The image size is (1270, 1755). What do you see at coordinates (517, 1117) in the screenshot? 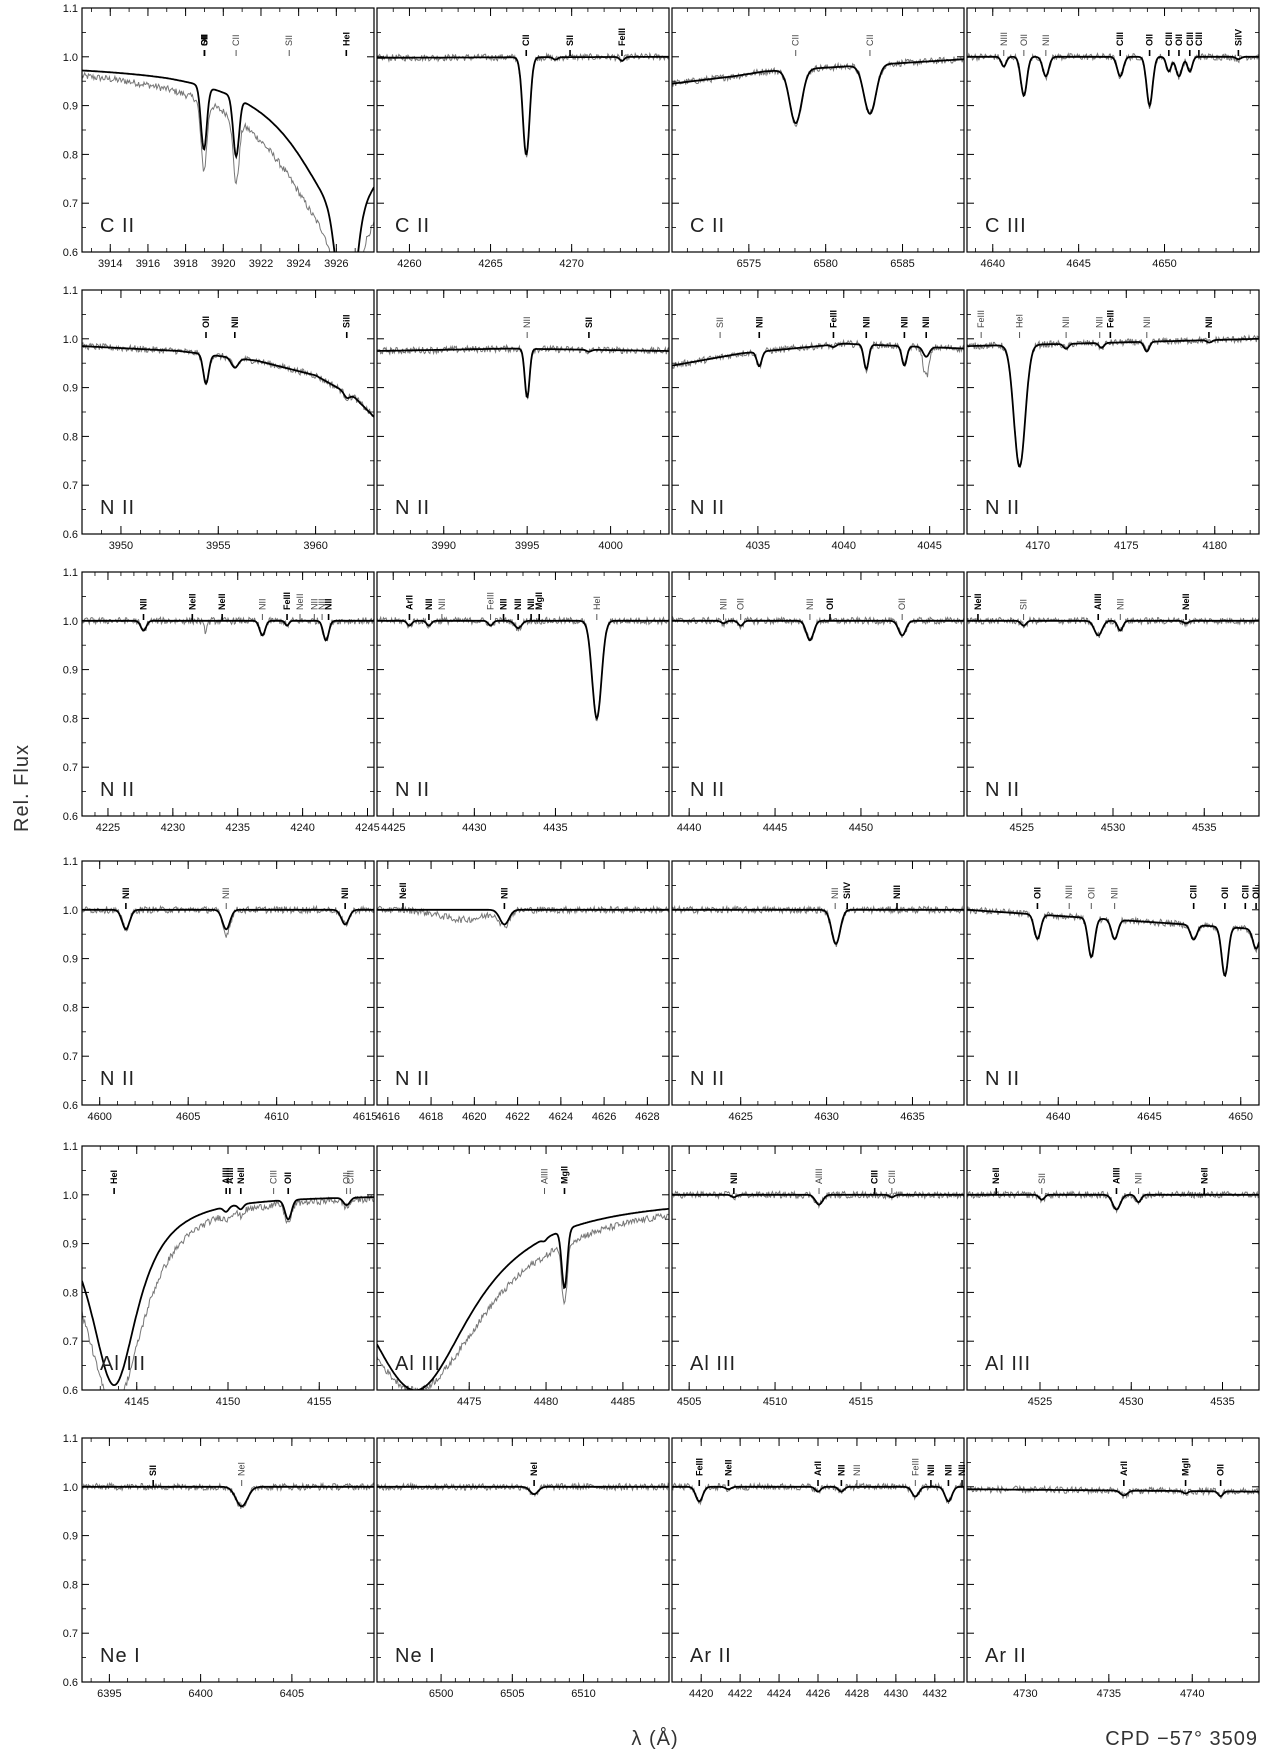
I see `x-tick-label: 4622` at bounding box center [517, 1117].